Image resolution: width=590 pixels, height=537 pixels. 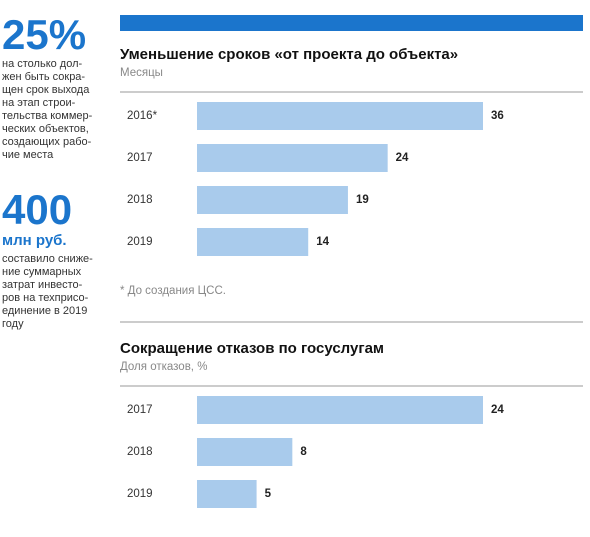 I want to click on stat-caption: чие места, so click(x=28, y=155).